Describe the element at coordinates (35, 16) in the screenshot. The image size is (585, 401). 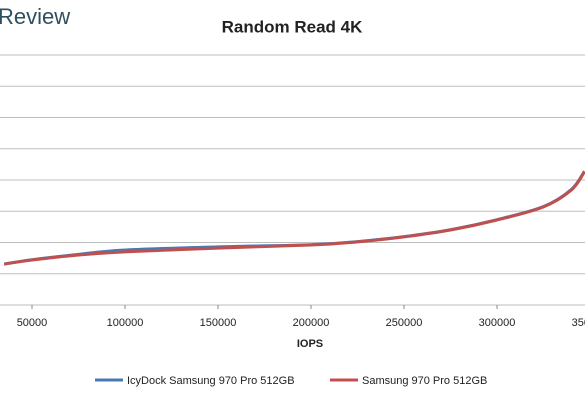
I see `watermark: Review` at that location.